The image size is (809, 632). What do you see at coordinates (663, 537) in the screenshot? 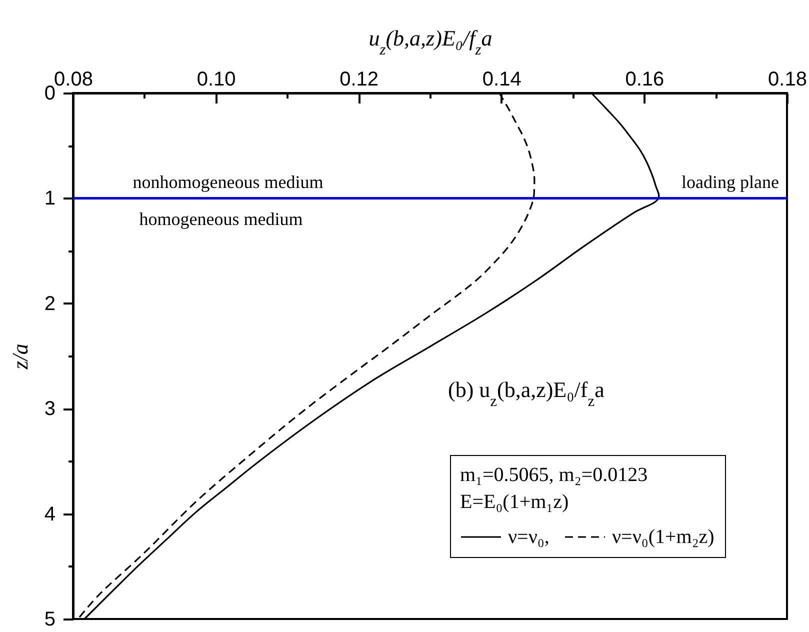
I see `legend-label: ν=ν₀(1+m₂z)` at bounding box center [663, 537].